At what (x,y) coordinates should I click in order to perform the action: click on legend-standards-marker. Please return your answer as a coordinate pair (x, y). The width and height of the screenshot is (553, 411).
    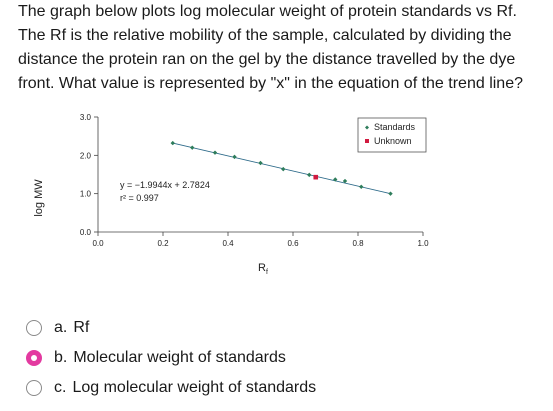
    Looking at the image, I should click on (367, 127).